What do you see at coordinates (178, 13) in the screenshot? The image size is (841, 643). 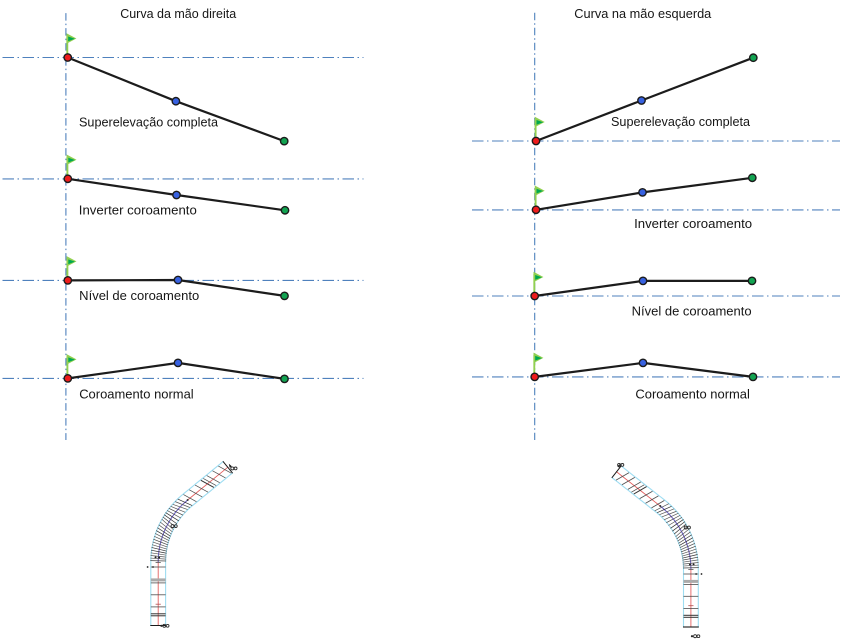 I see `svg-text: Curva da mão direita` at bounding box center [178, 13].